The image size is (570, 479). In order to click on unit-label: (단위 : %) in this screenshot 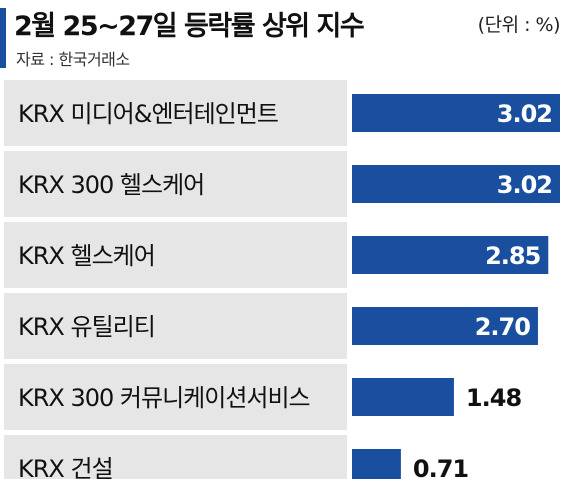, I will do `click(519, 25)`.